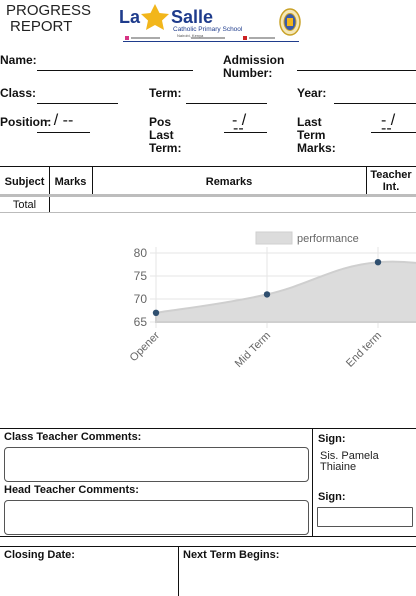 Image resolution: width=416 pixels, height=596 pixels. What do you see at coordinates (192, 17) in the screenshot?
I see `logo-brand-salle: Salle` at bounding box center [192, 17].